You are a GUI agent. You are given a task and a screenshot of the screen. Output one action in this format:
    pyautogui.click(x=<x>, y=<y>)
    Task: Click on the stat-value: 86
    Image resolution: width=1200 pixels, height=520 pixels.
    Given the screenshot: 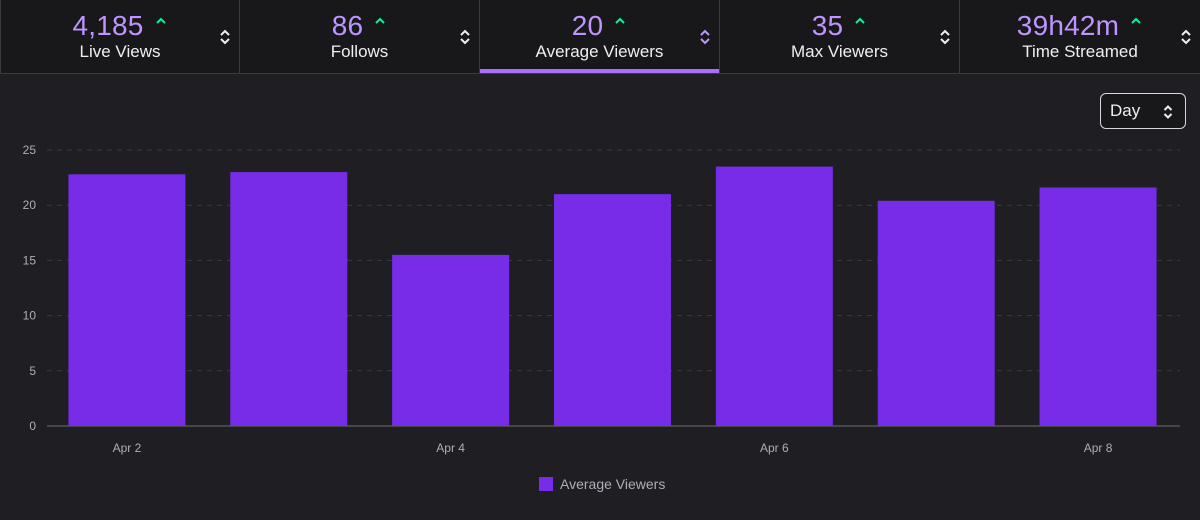 What is the action you would take?
    pyautogui.click(x=347, y=25)
    